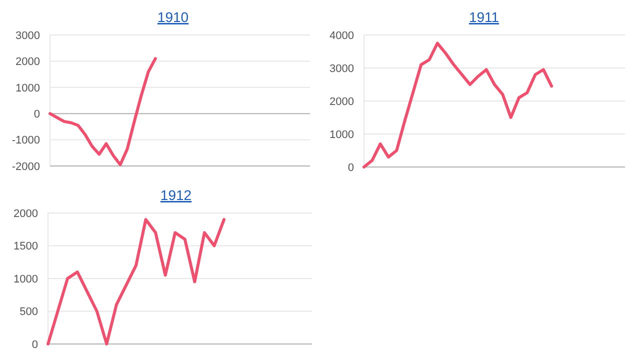 This screenshot has width=634, height=358. What do you see at coordinates (342, 36) in the screenshot?
I see `y-tick-label: 4000` at bounding box center [342, 36].